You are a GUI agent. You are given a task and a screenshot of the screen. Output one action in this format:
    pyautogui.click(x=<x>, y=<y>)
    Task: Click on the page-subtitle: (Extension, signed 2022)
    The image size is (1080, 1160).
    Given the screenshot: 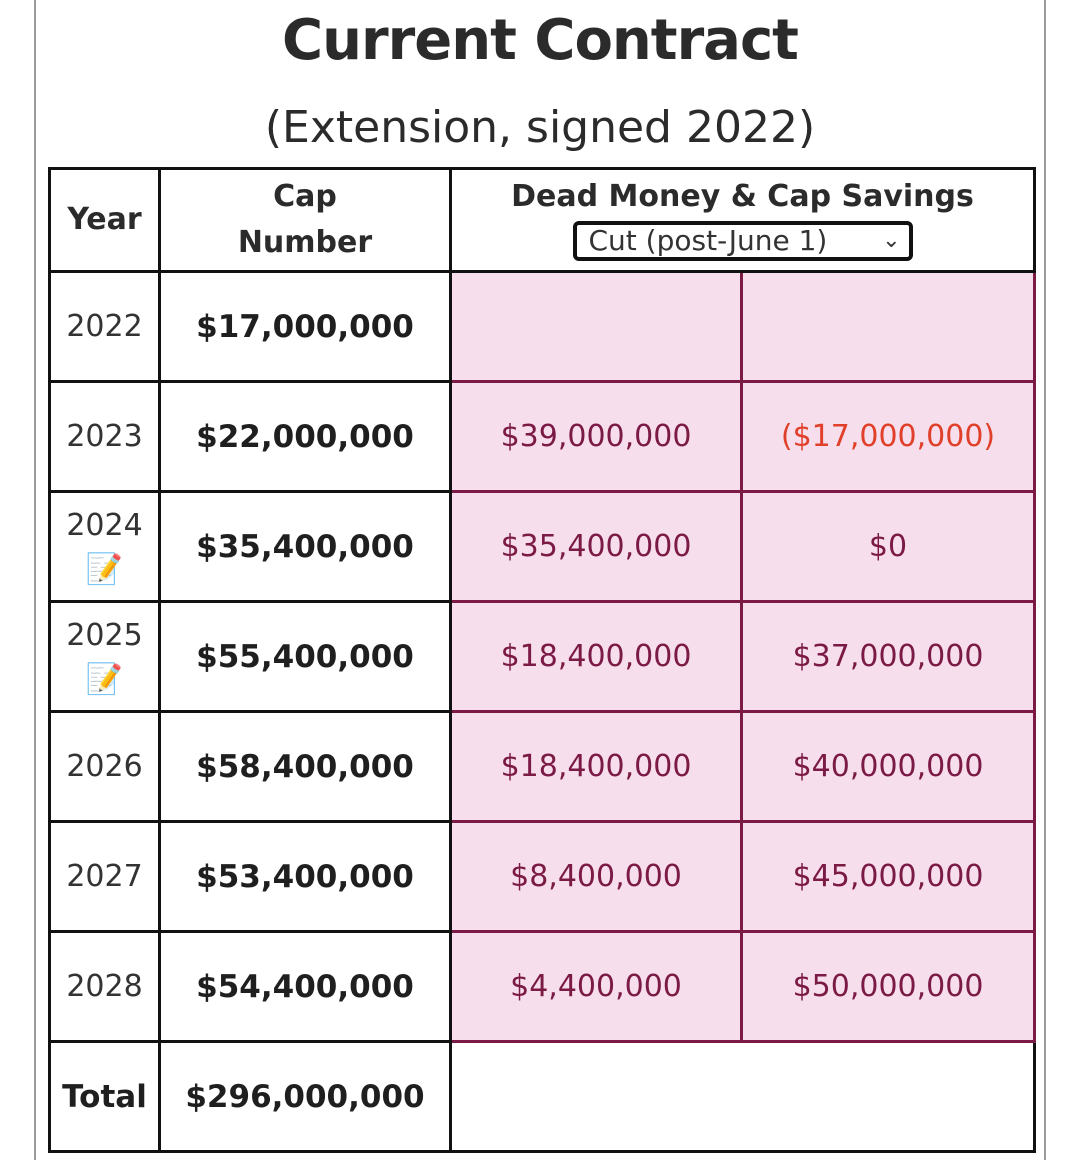 What is the action you would take?
    pyautogui.click(x=540, y=127)
    